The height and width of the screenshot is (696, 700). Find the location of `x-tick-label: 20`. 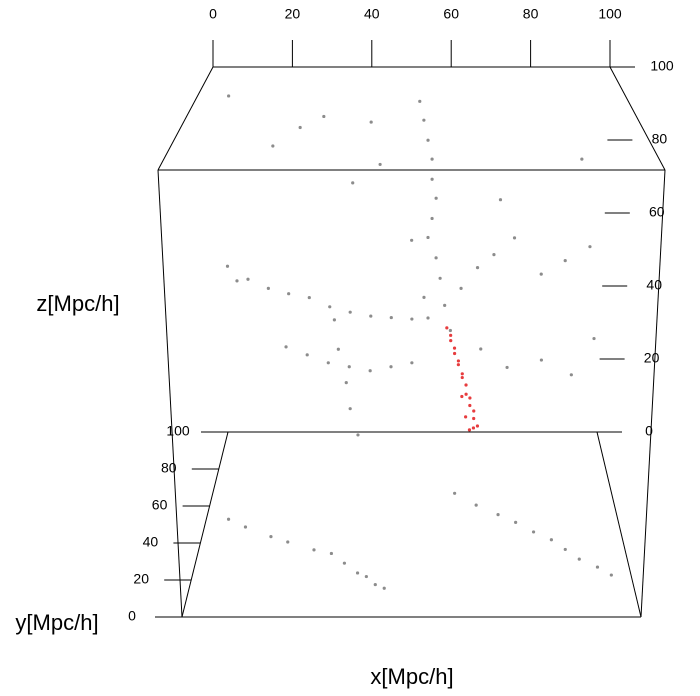

x-tick-label: 20 is located at coordinates (293, 14).